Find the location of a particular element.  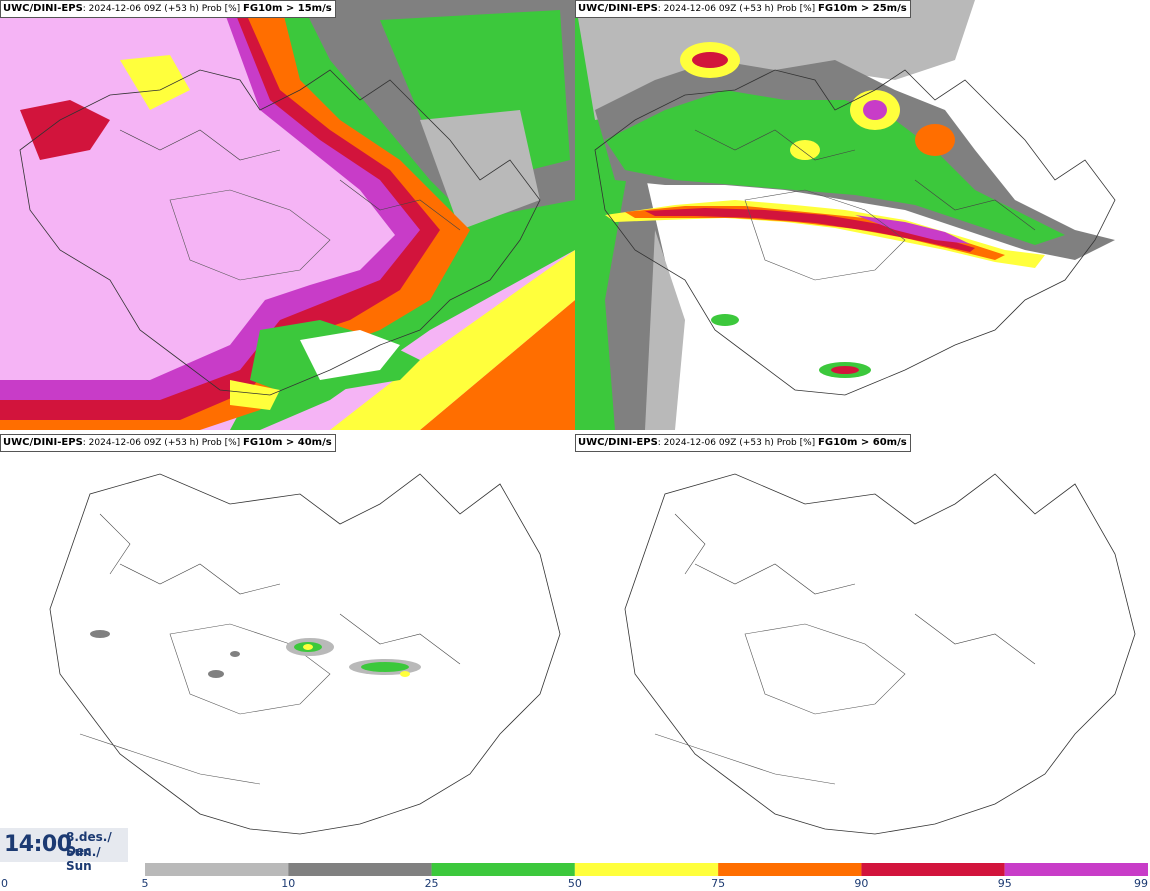

legend-tick-label: 10 is located at coordinates (288, 883).